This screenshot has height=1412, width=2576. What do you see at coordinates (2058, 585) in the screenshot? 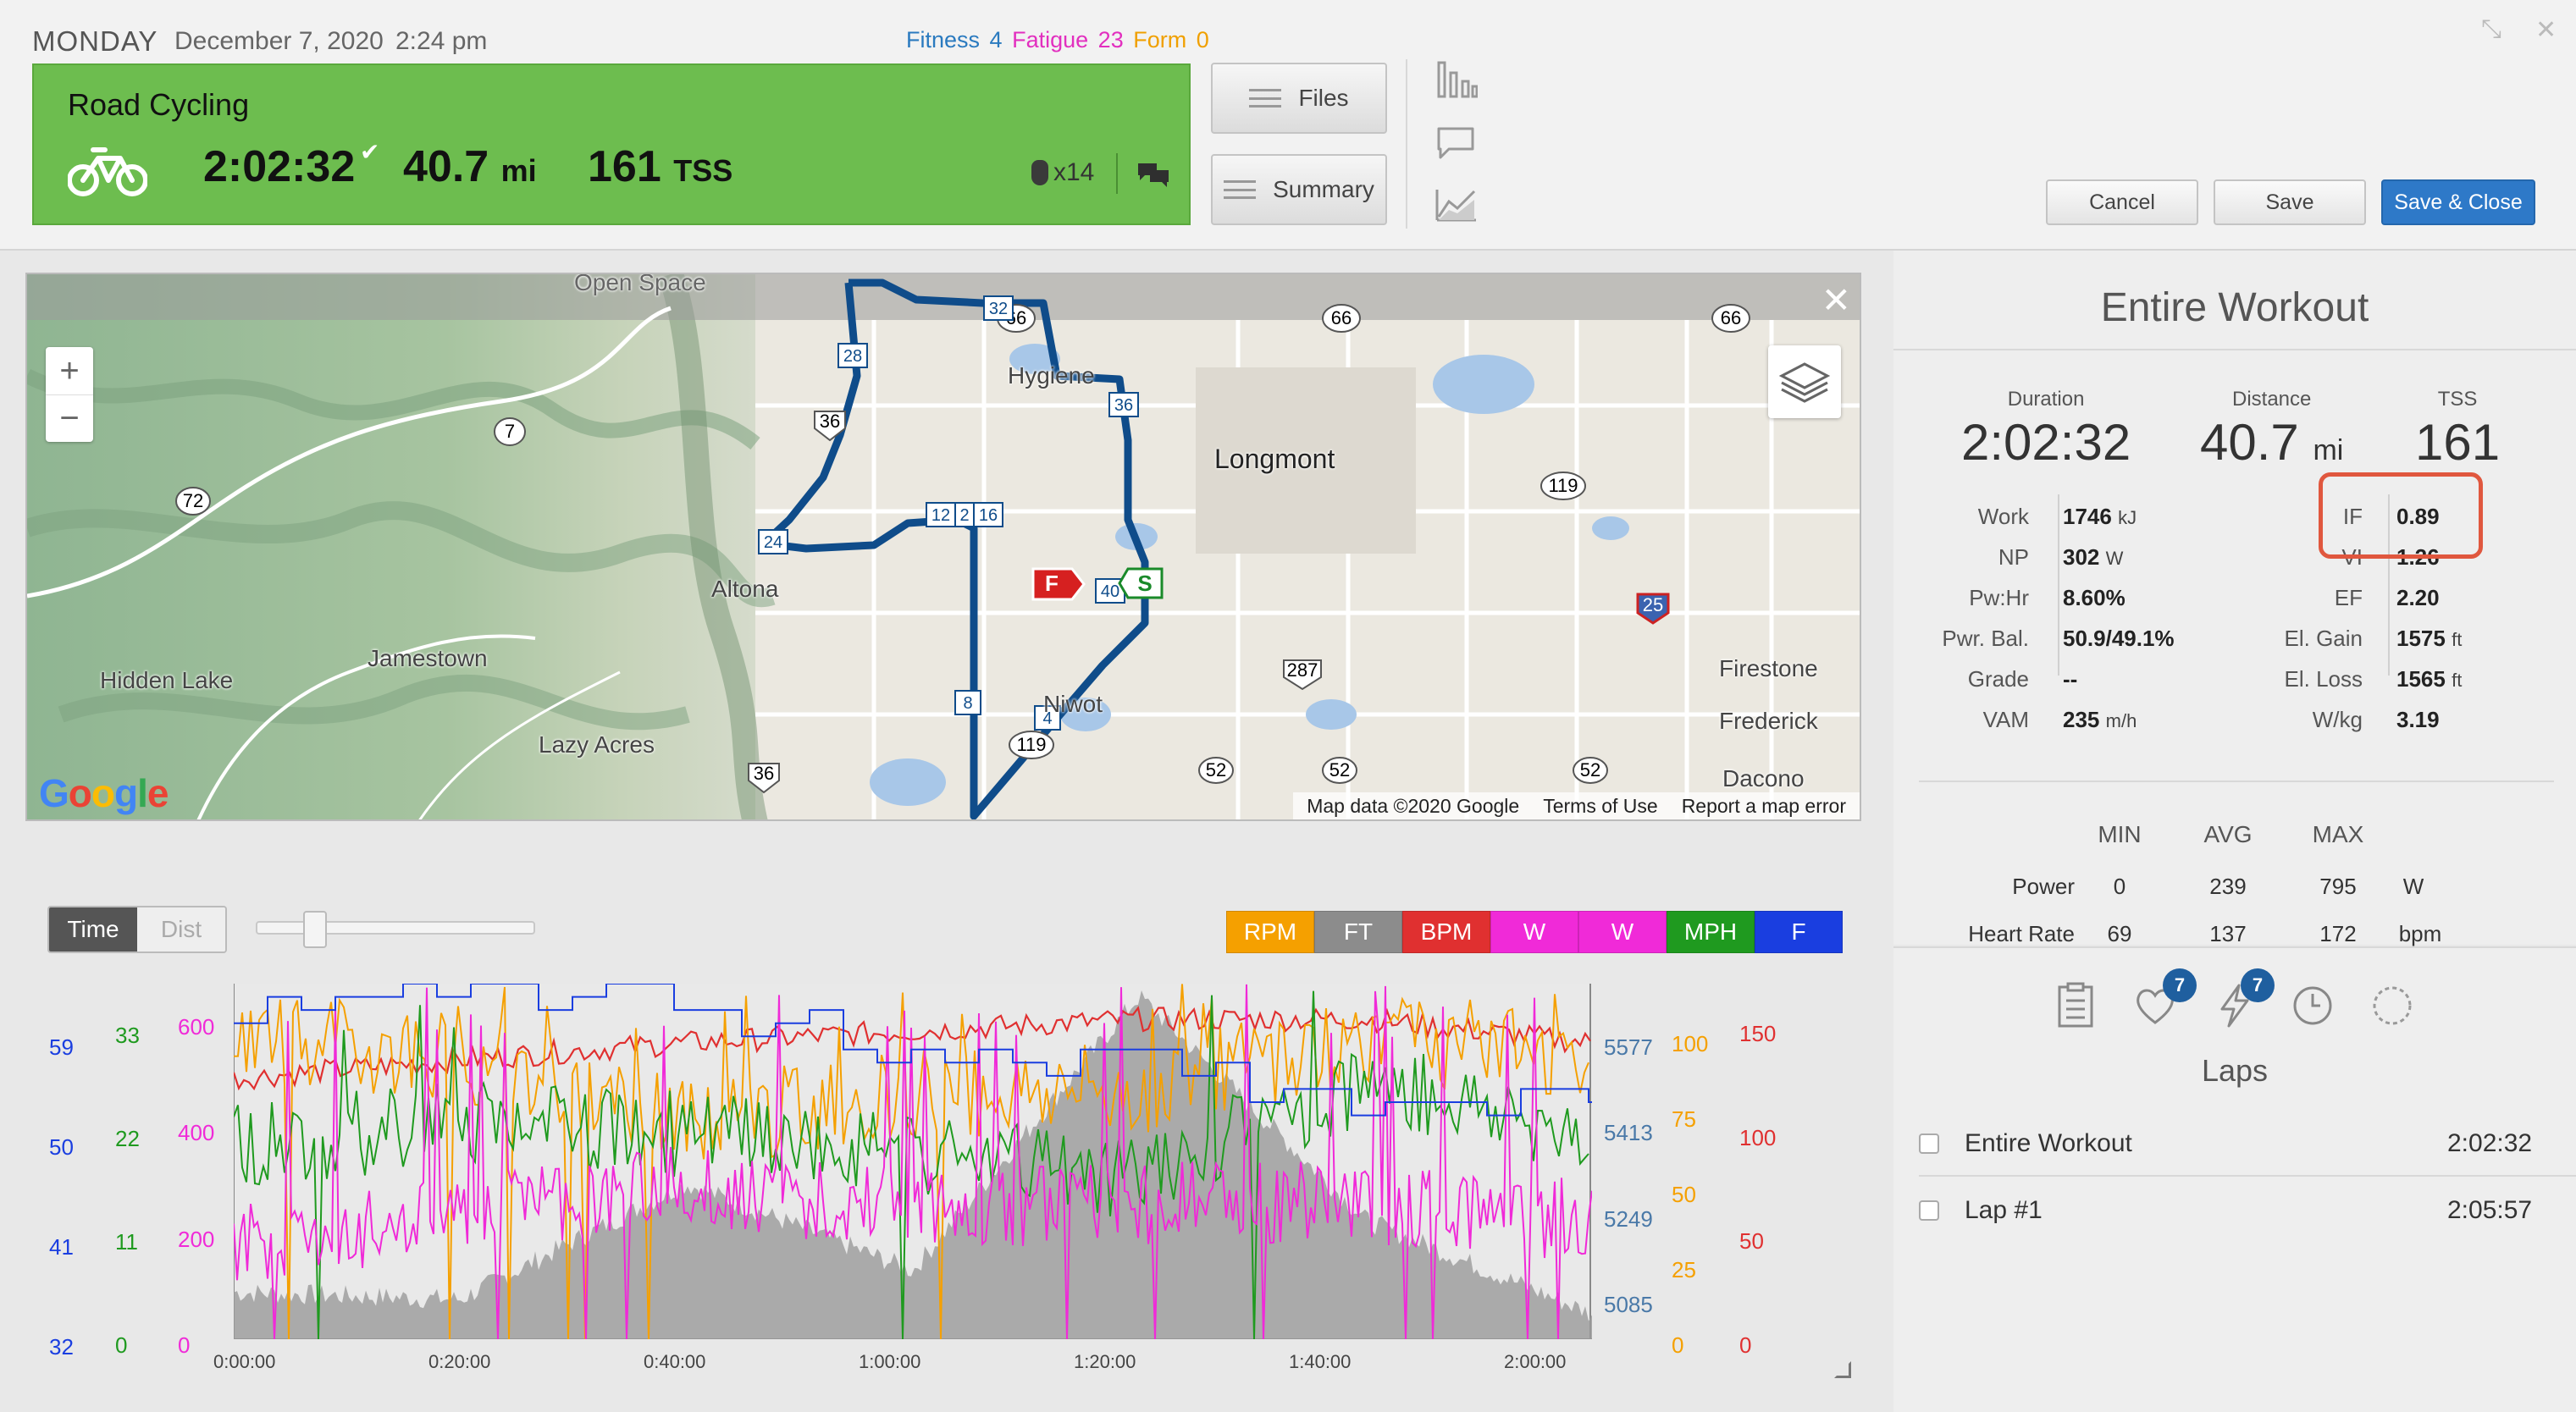
I see `stats-divider-left` at bounding box center [2058, 585].